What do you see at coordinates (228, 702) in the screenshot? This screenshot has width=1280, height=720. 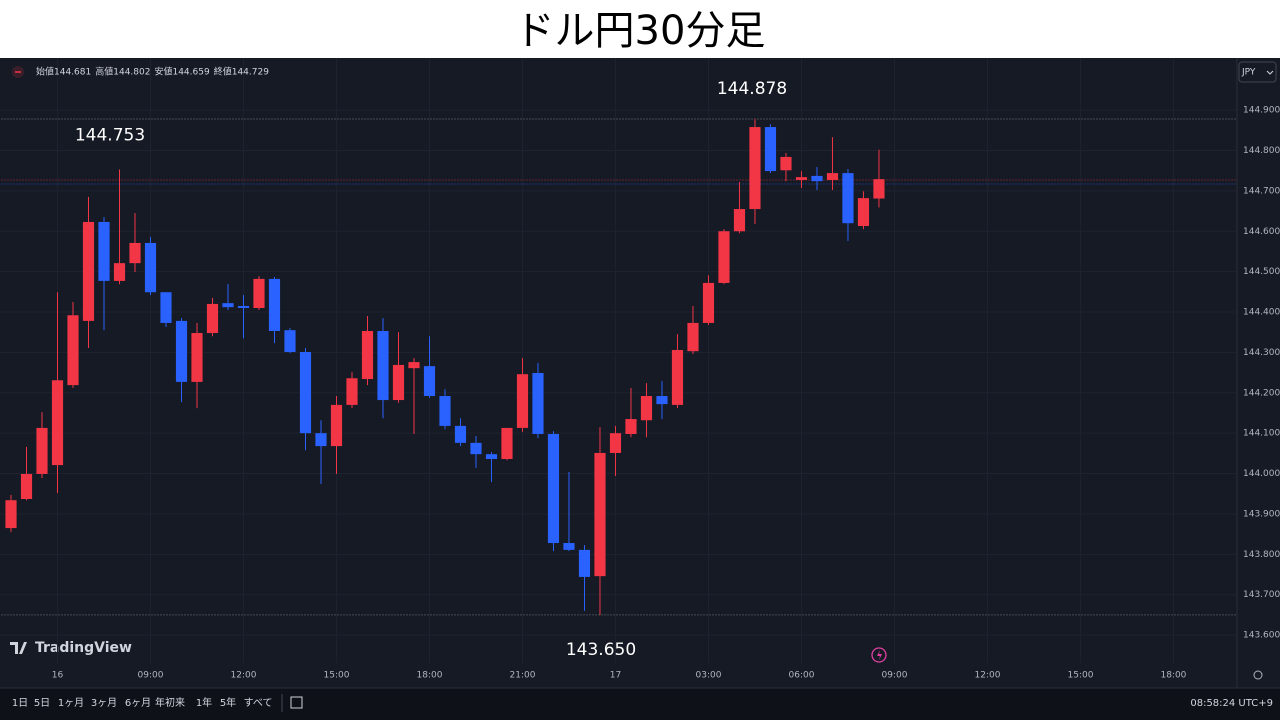 I see `range-button: 5年` at bounding box center [228, 702].